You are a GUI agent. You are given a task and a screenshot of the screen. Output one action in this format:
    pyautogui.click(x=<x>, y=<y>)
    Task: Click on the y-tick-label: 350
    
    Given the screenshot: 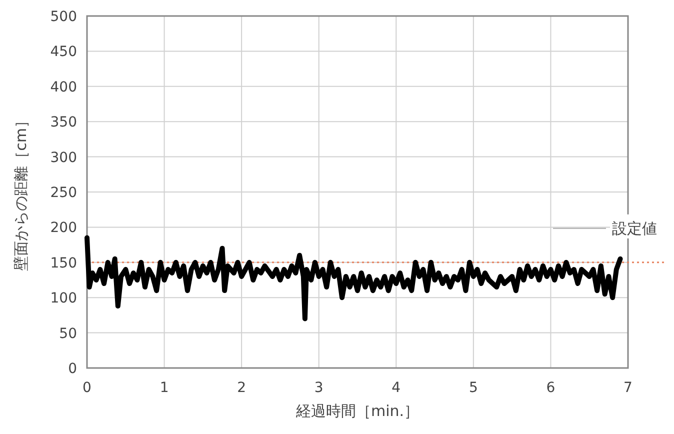 What is the action you would take?
    pyautogui.click(x=63, y=122)
    